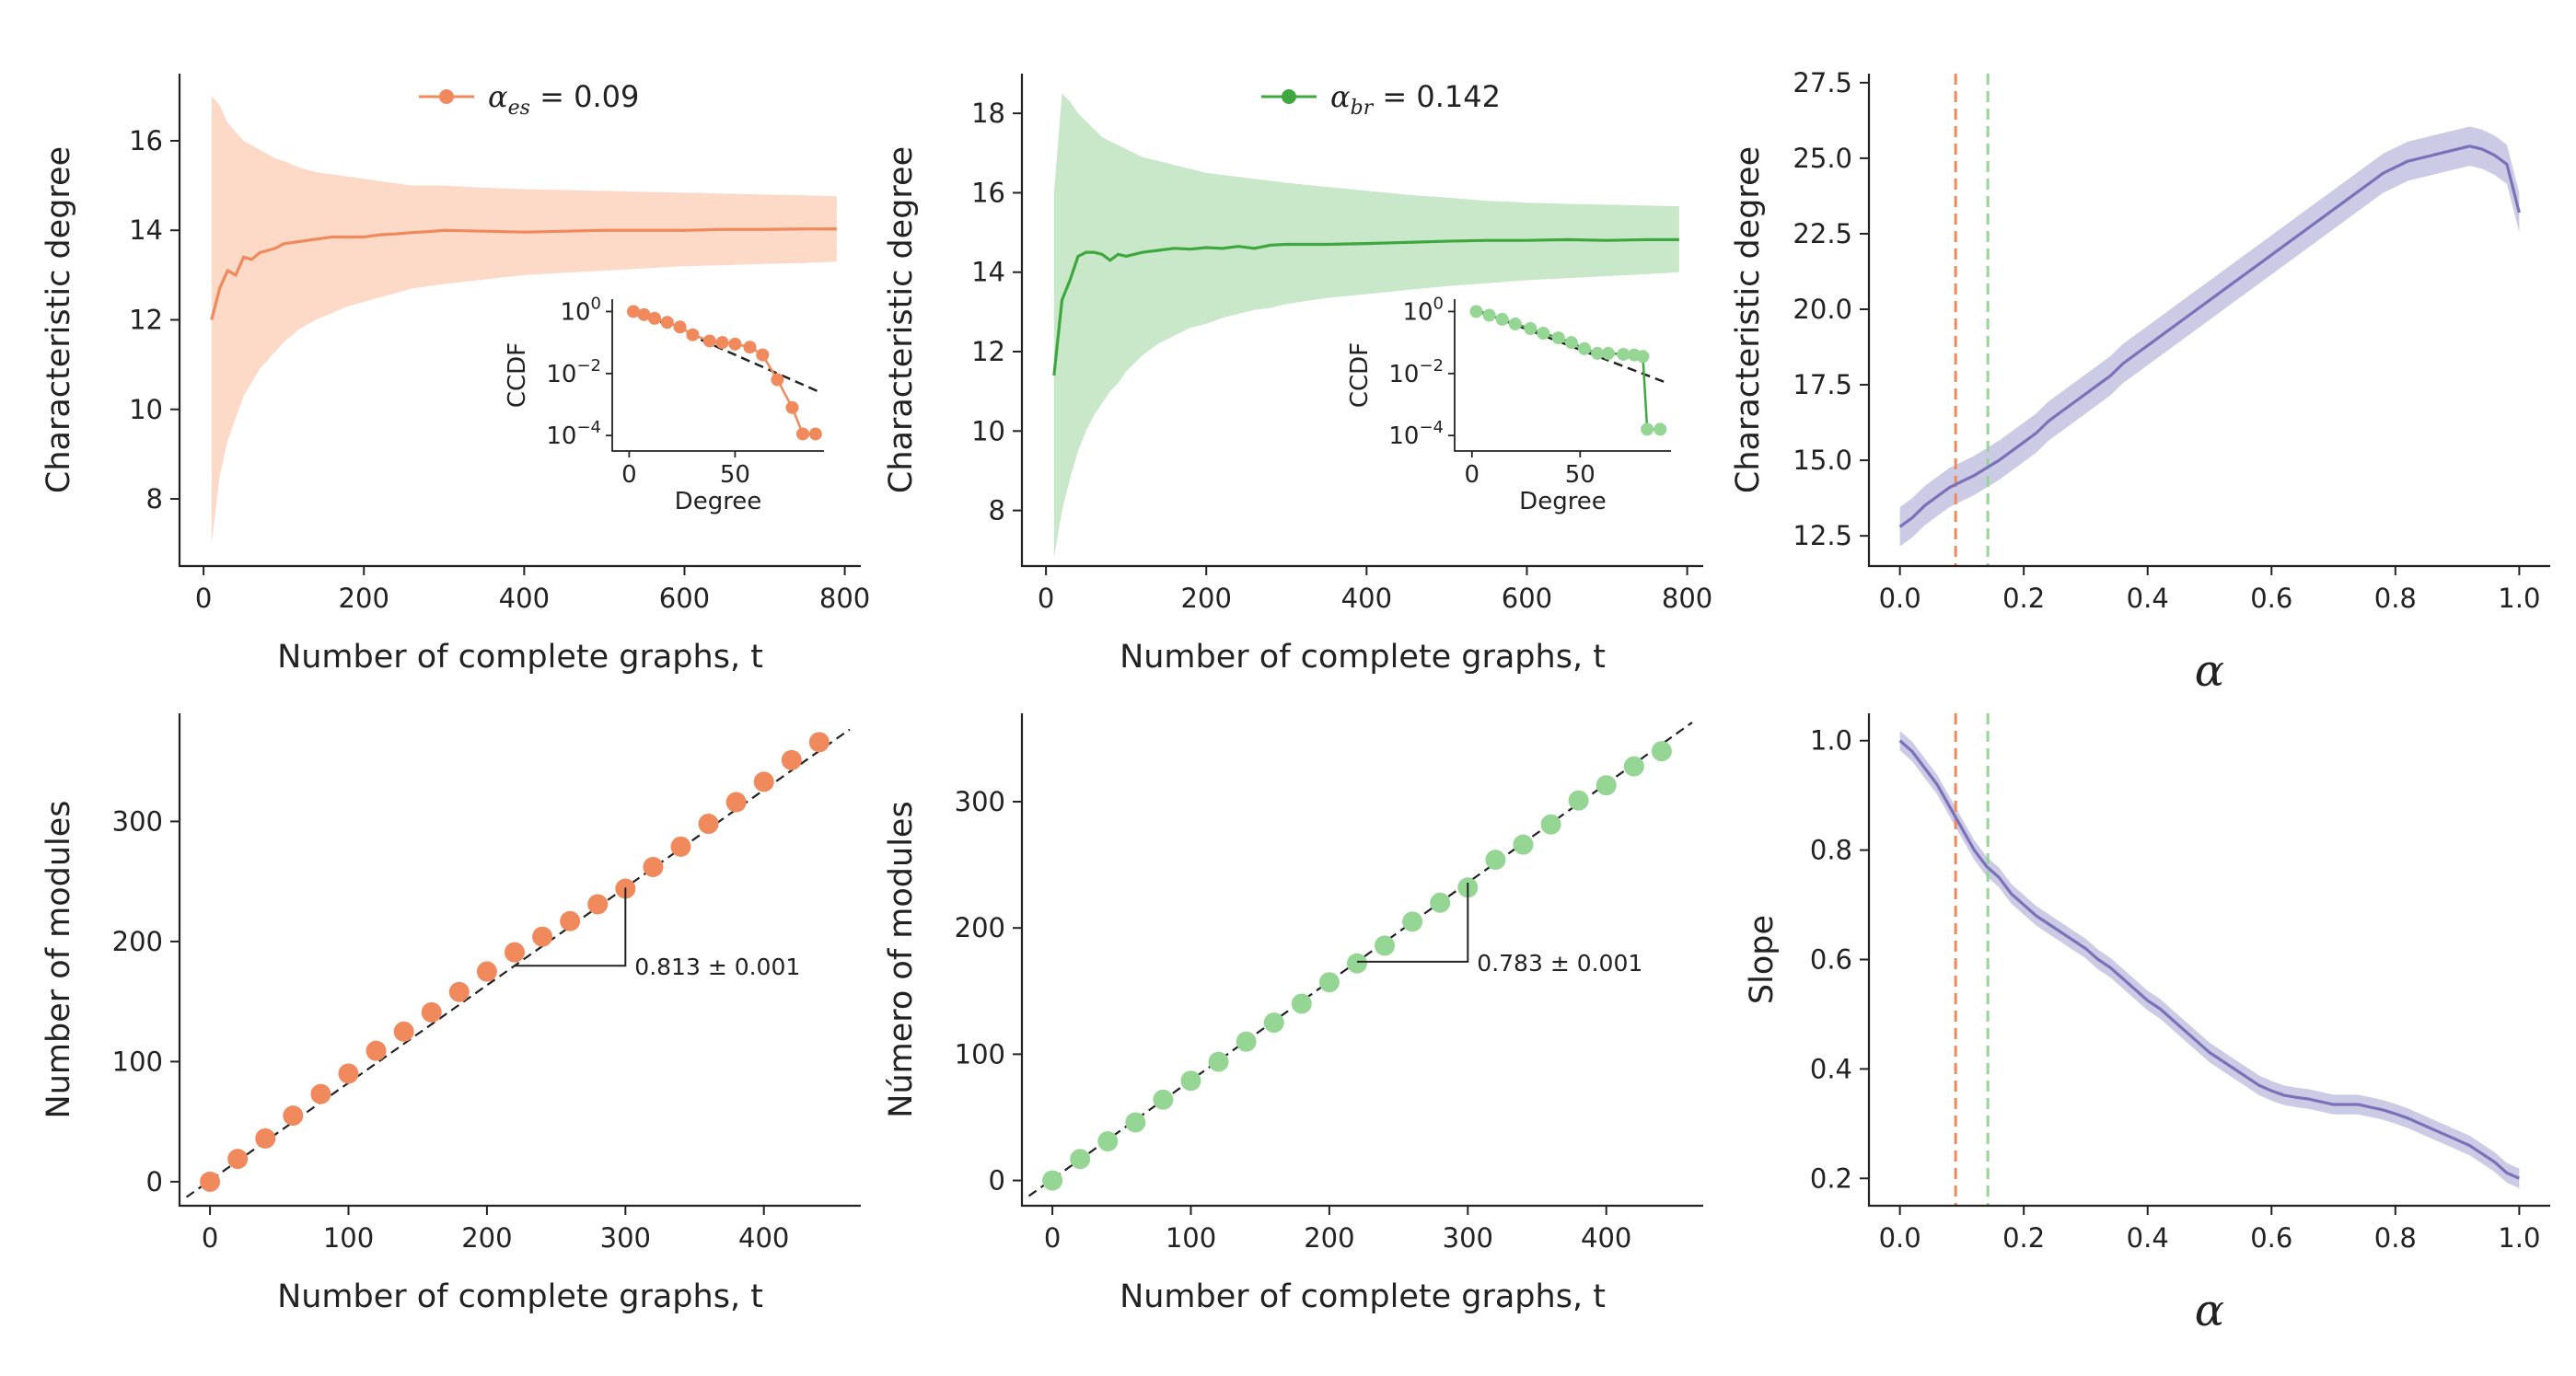  What do you see at coordinates (348, 1238) in the screenshot?
I see `x-tick-label: 100` at bounding box center [348, 1238].